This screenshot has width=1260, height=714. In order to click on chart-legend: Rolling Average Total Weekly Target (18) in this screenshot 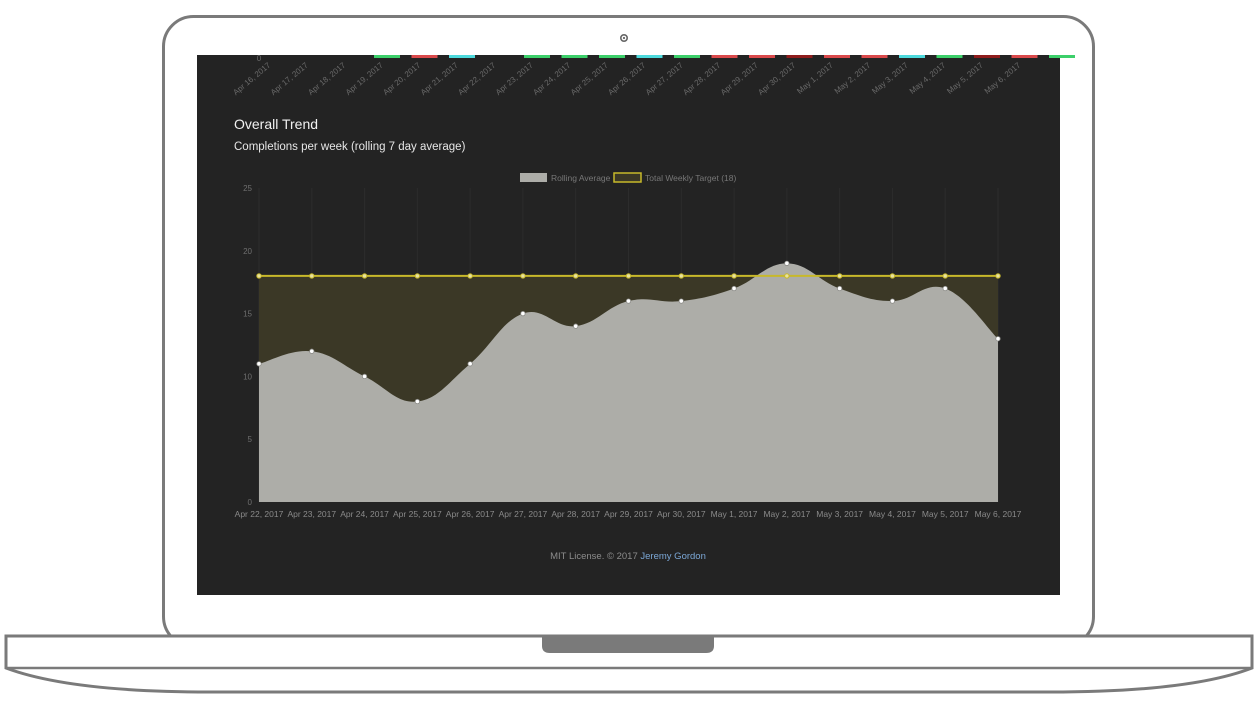, I will do `click(628, 177)`.